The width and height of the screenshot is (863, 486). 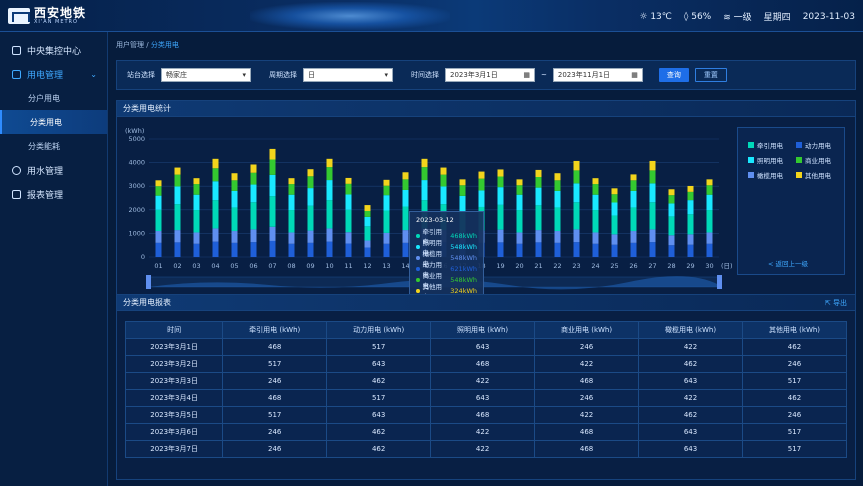 I want to click on back-link: < 返回上一级, so click(x=788, y=264).